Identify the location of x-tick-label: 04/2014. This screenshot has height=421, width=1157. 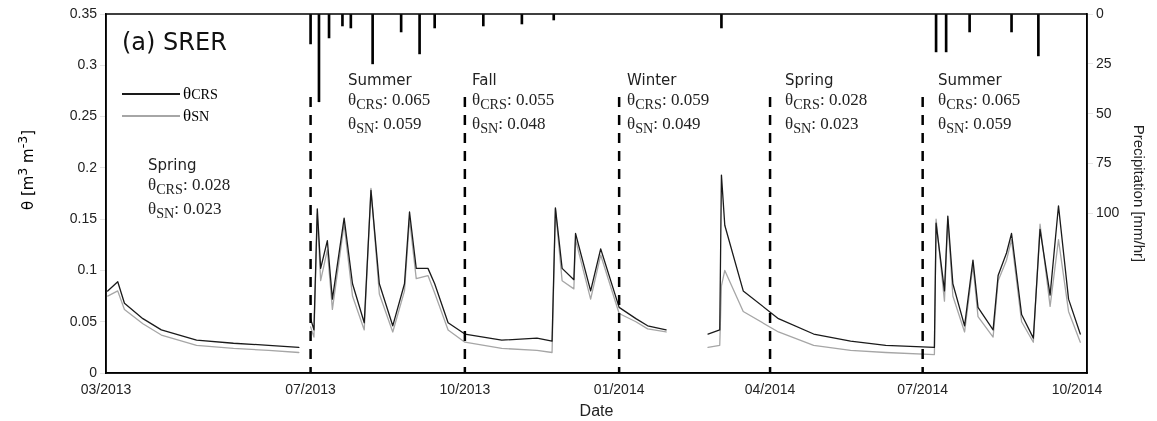
(770, 389).